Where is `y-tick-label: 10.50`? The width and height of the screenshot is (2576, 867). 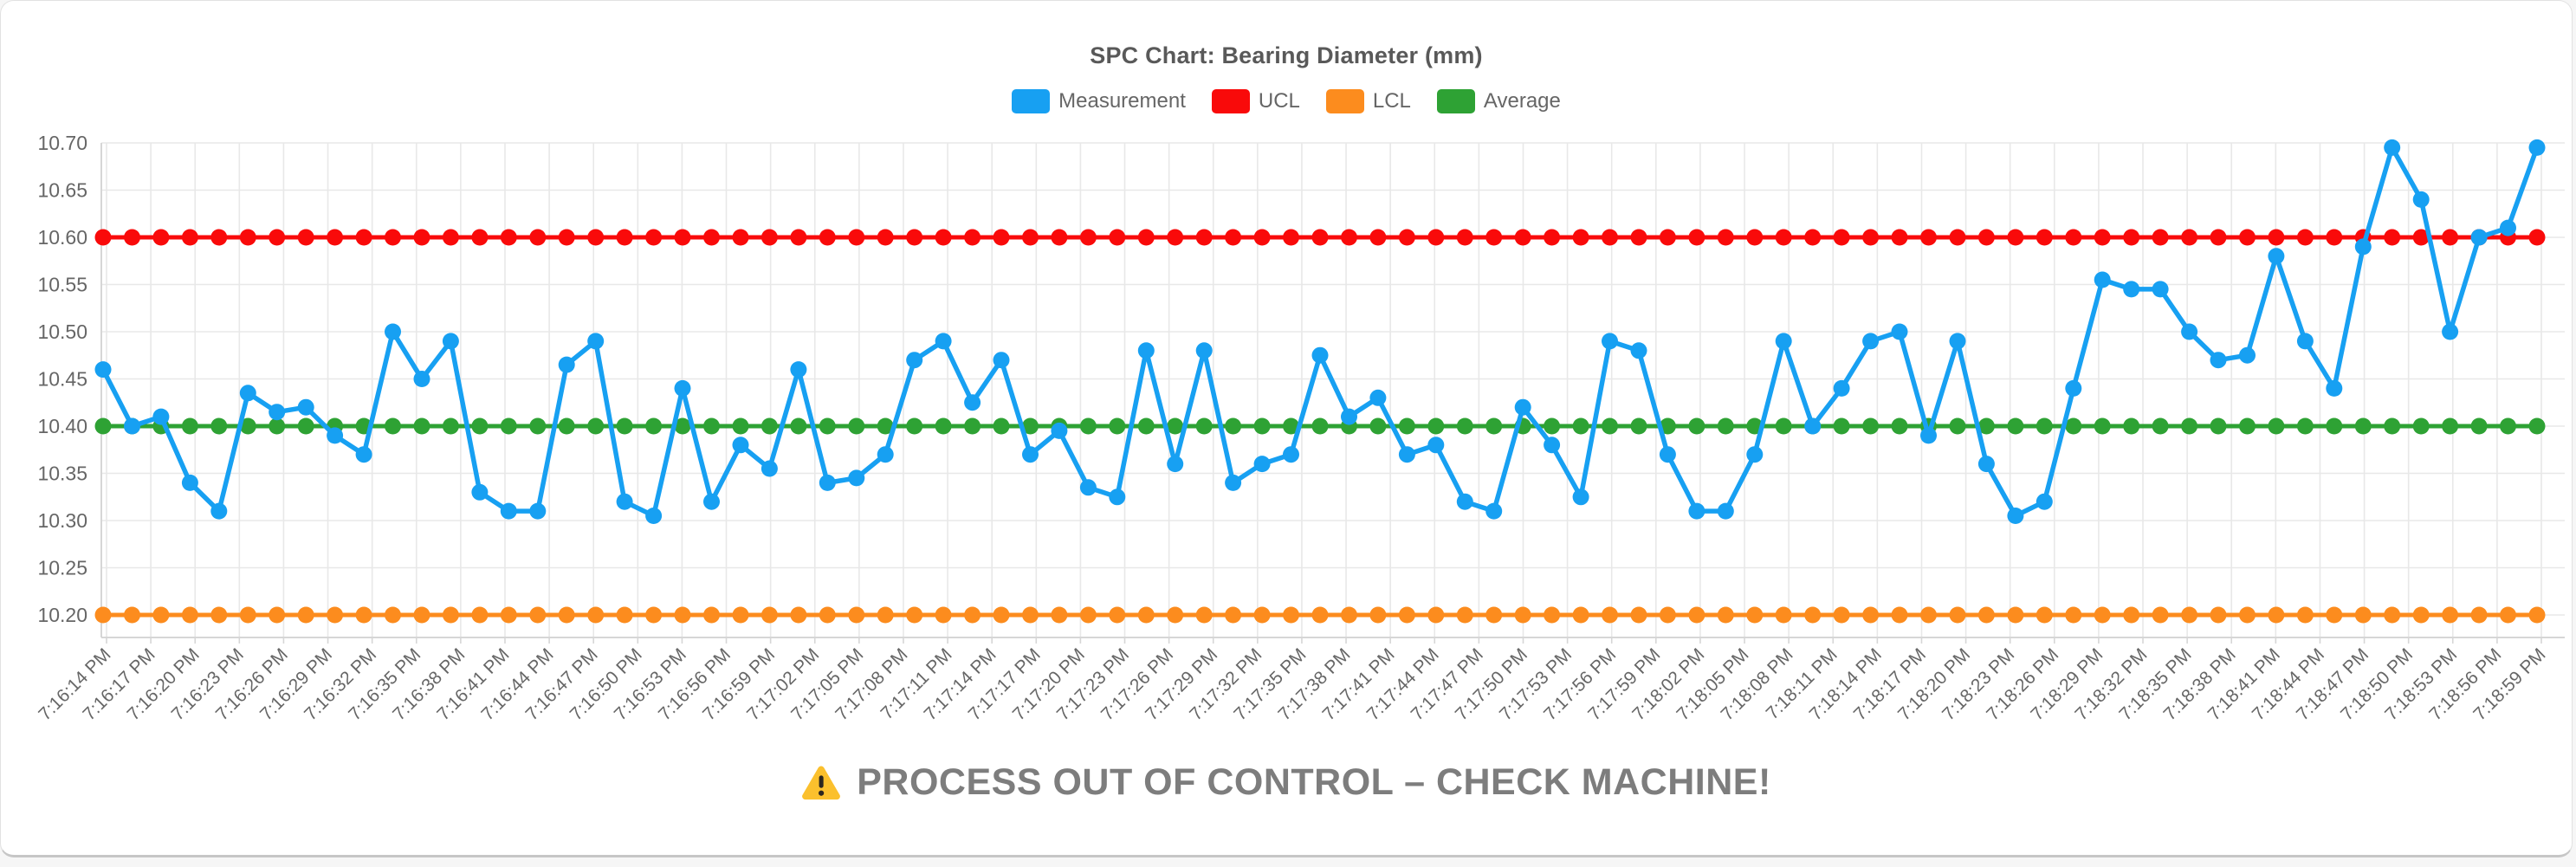
y-tick-label: 10.50 is located at coordinates (62, 331).